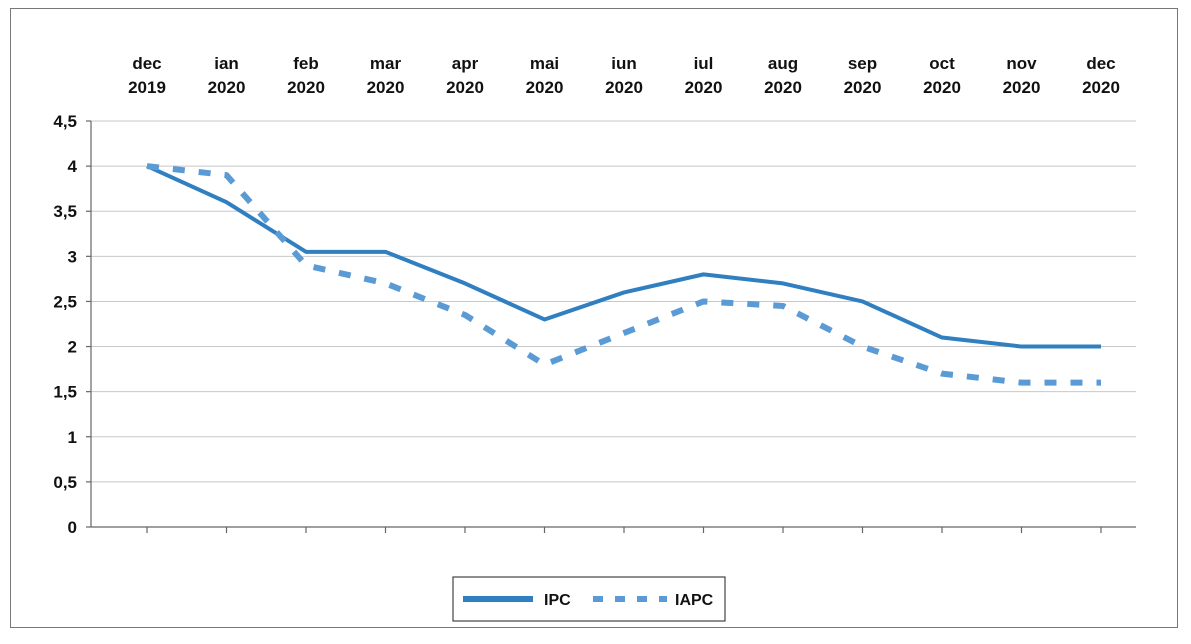  I want to click on y-tick-label: 1, so click(72, 437).